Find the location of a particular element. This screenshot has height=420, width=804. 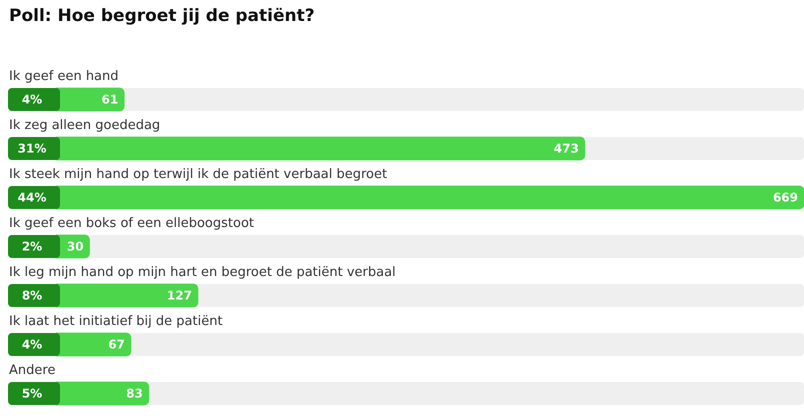

y-tick-label: Ik geef een hand is located at coordinates (64, 76).